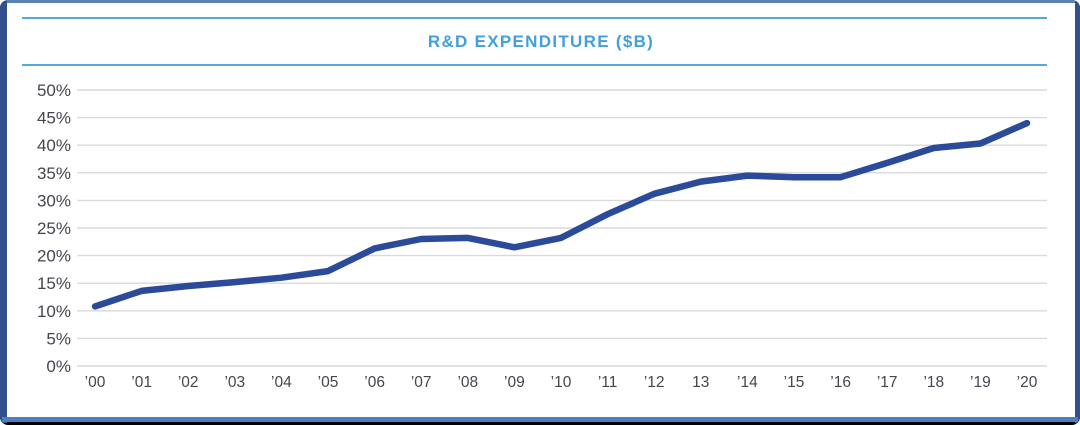 This screenshot has height=425, width=1080. Describe the element at coordinates (514, 382) in the screenshot. I see `x-tick-label: ’09` at that location.